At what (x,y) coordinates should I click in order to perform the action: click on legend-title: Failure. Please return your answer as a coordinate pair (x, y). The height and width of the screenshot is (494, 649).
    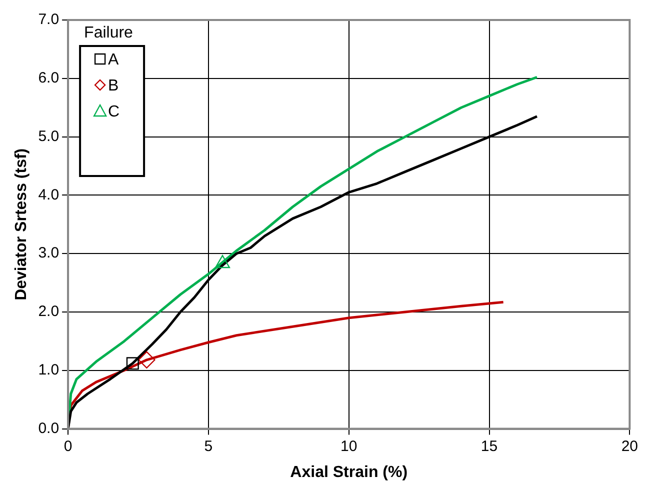
    Looking at the image, I should click on (109, 33).